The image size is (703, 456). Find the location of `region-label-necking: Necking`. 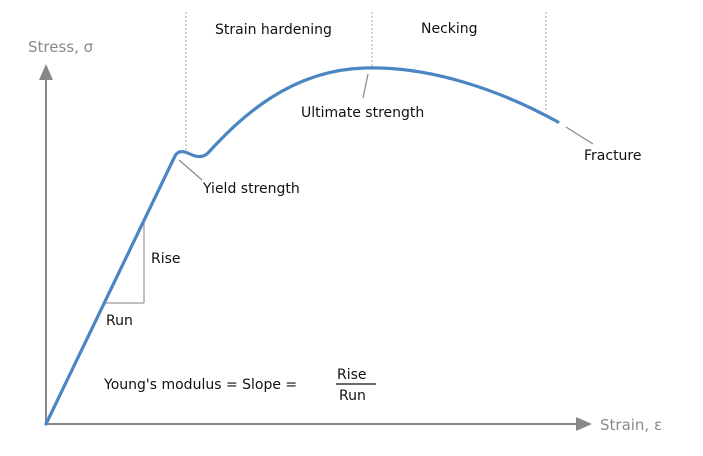

region-label-necking: Necking is located at coordinates (449, 29).